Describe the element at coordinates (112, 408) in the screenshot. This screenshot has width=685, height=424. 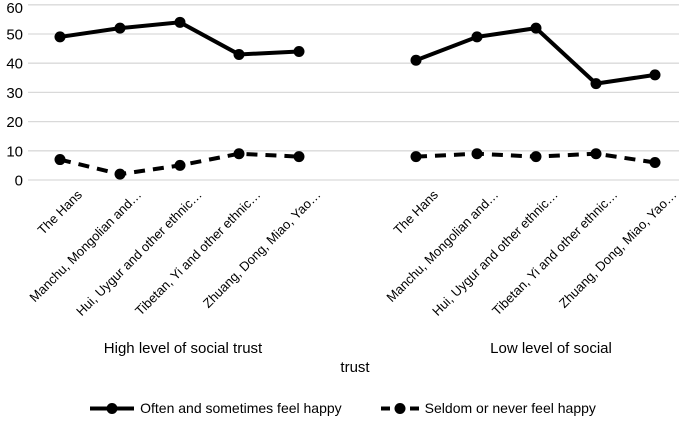
I see `solid-line-marker-icon` at that location.